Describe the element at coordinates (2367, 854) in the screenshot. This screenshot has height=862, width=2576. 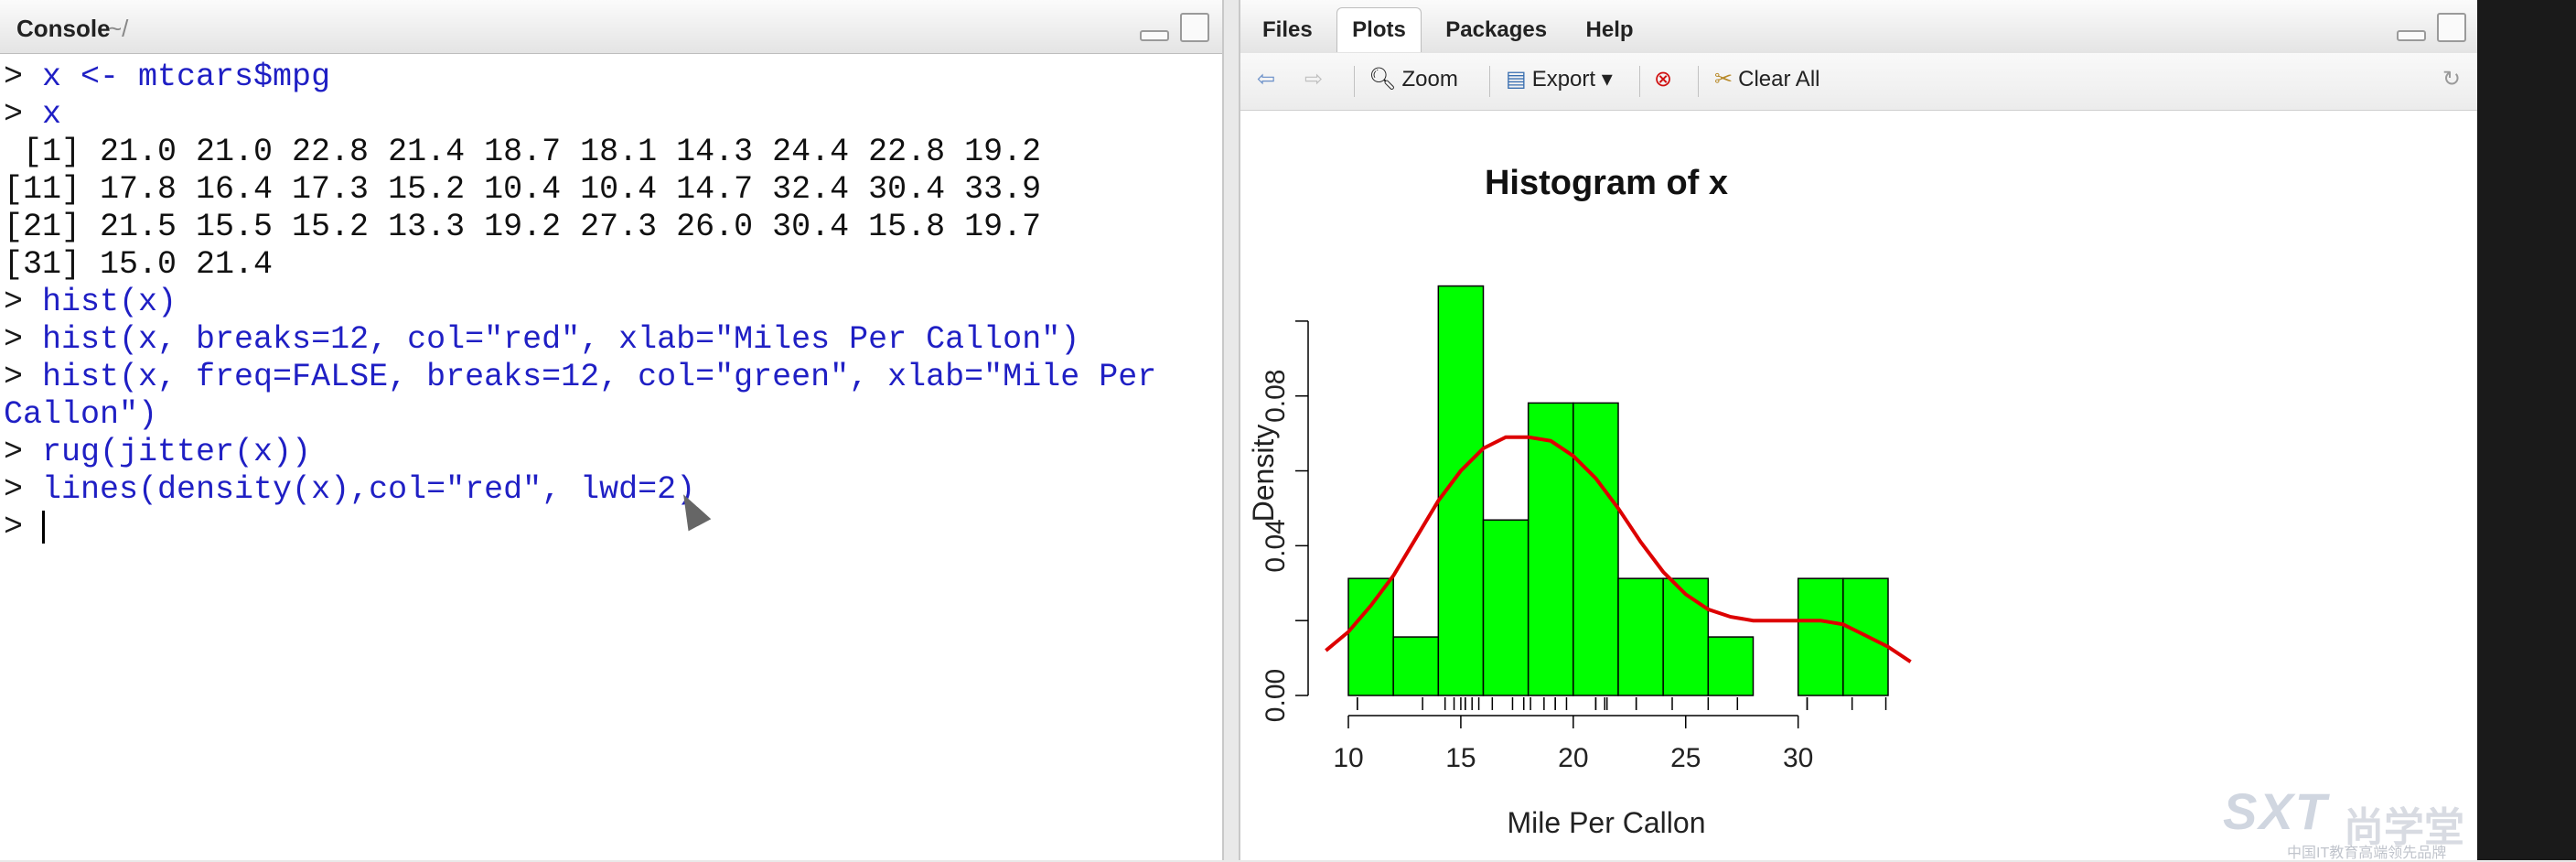
I see `sxt-logo-subtitle: 中国IT教育高端领先品牌` at that location.